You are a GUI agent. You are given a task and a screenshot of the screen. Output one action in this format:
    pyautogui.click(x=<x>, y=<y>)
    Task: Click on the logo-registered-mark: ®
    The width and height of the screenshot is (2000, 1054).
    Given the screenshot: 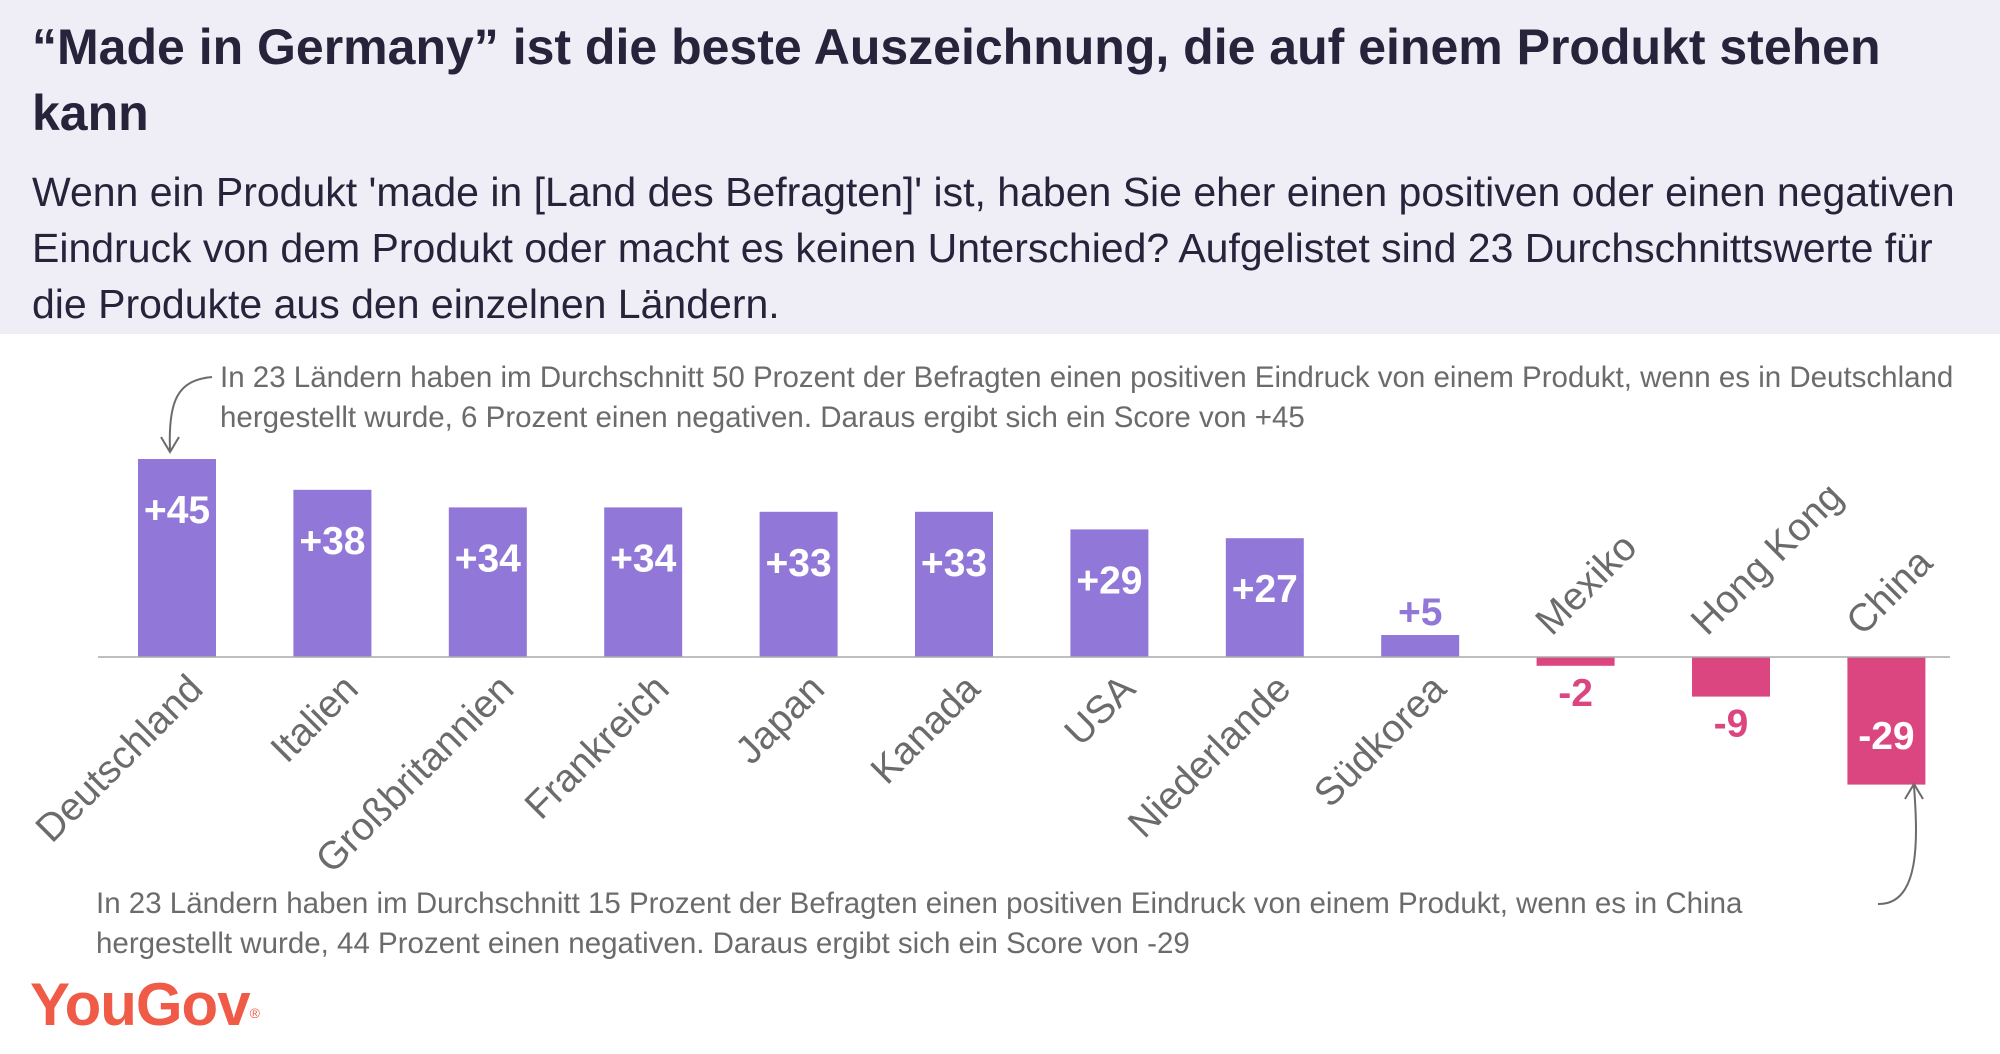 What is the action you would take?
    pyautogui.click(x=254, y=1013)
    